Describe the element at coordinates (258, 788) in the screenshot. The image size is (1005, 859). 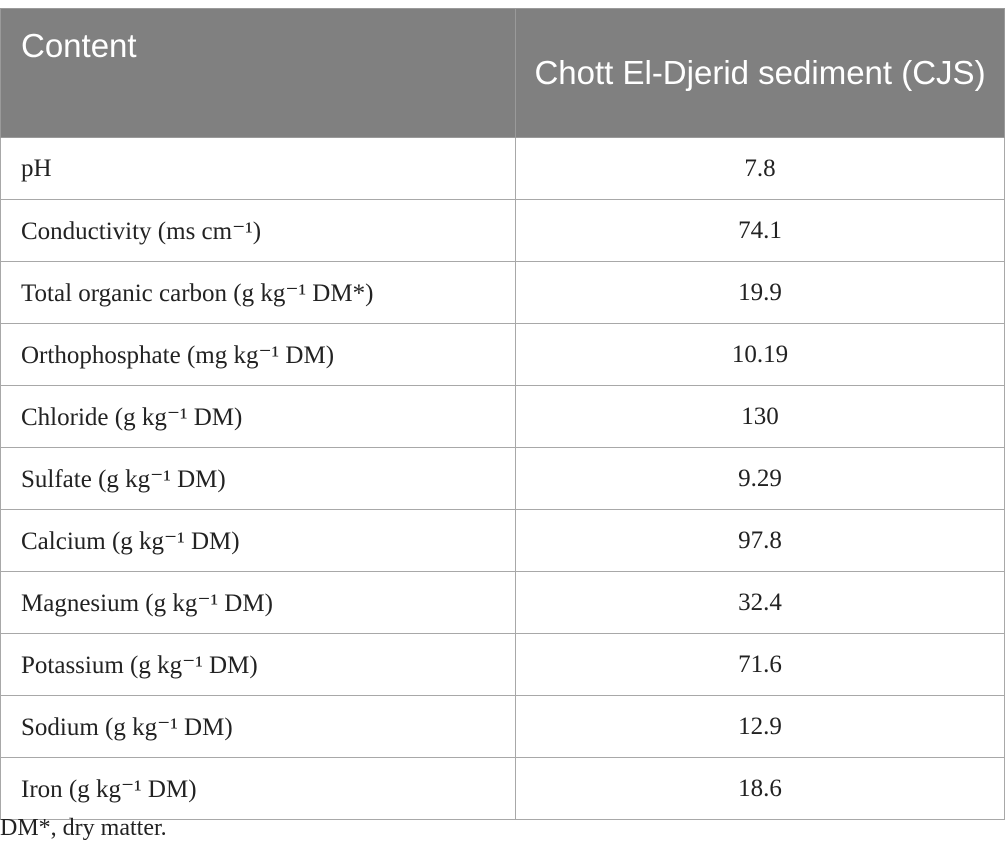
I see `row-label: Iron (g kg⁻¹ DM)` at that location.